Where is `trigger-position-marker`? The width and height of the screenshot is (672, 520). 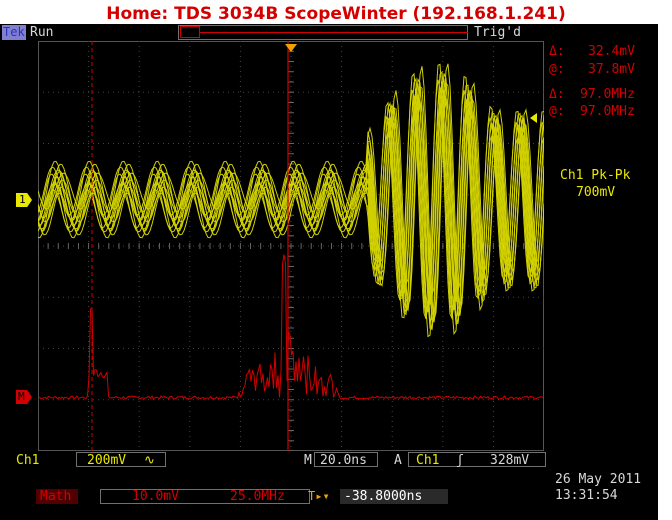 trigger-position-marker is located at coordinates (291, 48).